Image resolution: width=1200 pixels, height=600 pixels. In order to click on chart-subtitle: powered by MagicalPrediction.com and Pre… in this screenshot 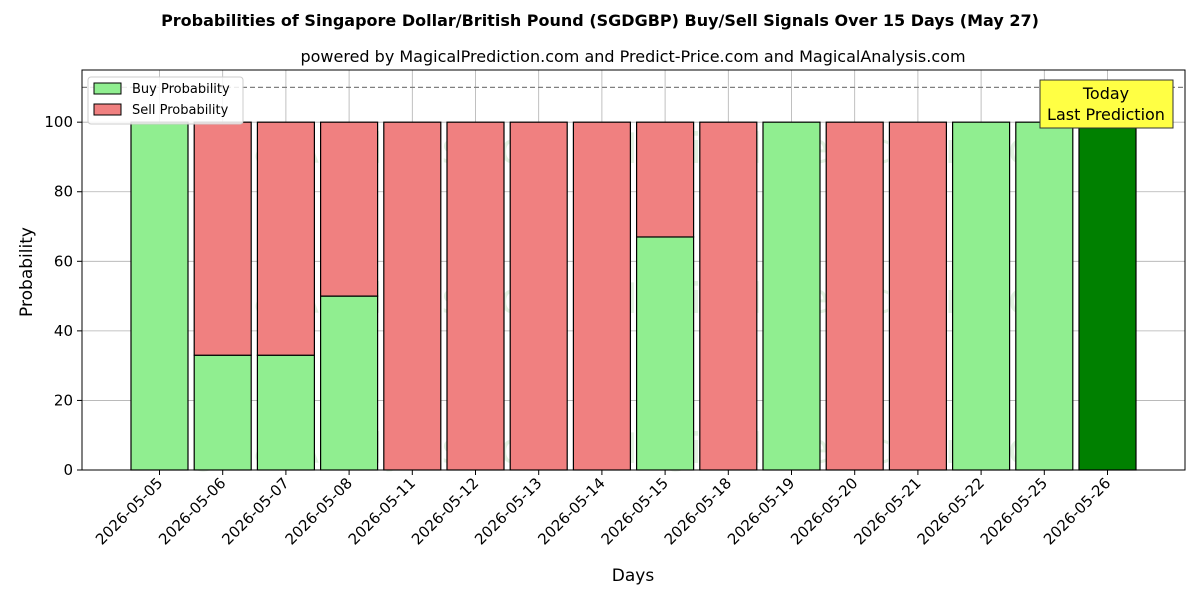, I will do `click(632, 56)`.